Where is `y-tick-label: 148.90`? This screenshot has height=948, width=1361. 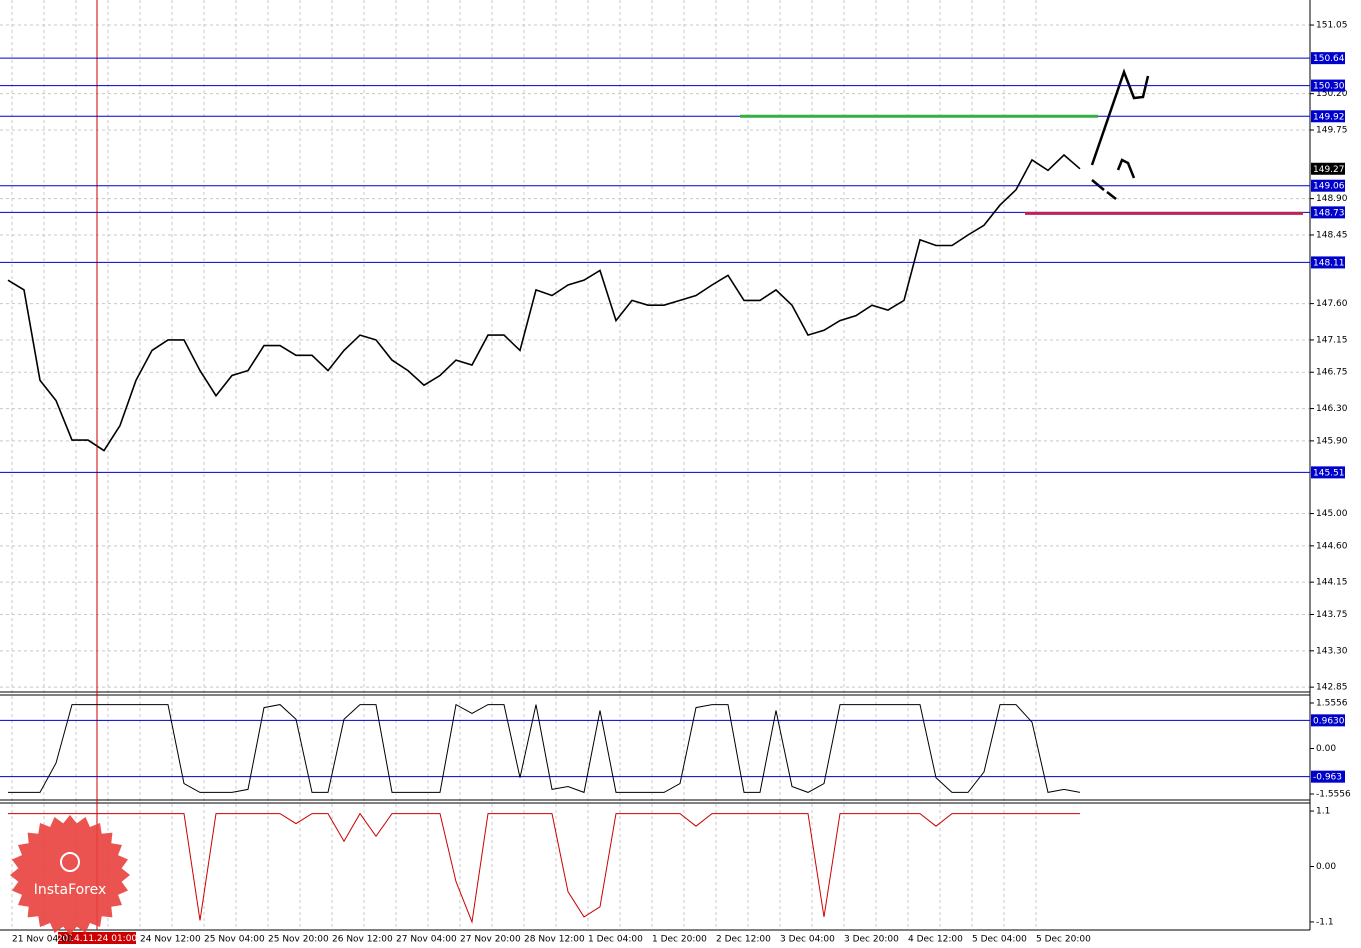
y-tick-label: 148.90 is located at coordinates (1332, 199).